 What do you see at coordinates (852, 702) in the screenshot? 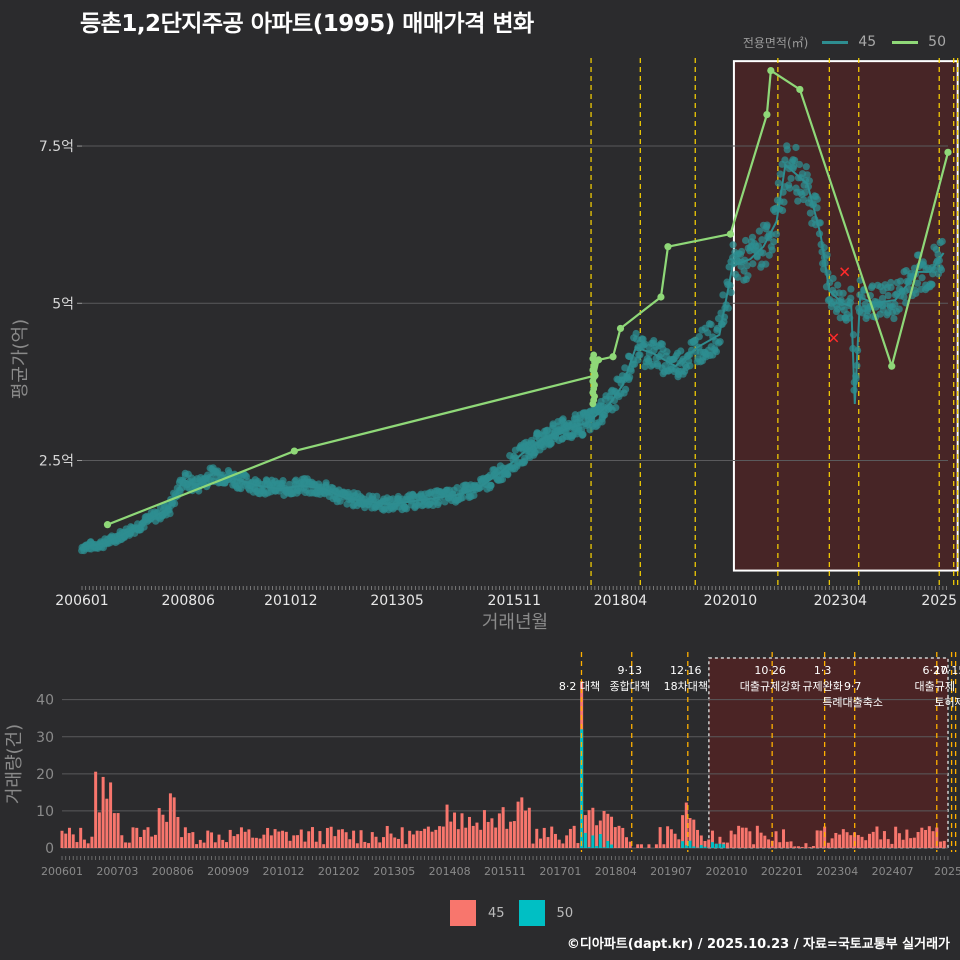
I see `policy-annotation: 특례대출축소` at bounding box center [852, 702].